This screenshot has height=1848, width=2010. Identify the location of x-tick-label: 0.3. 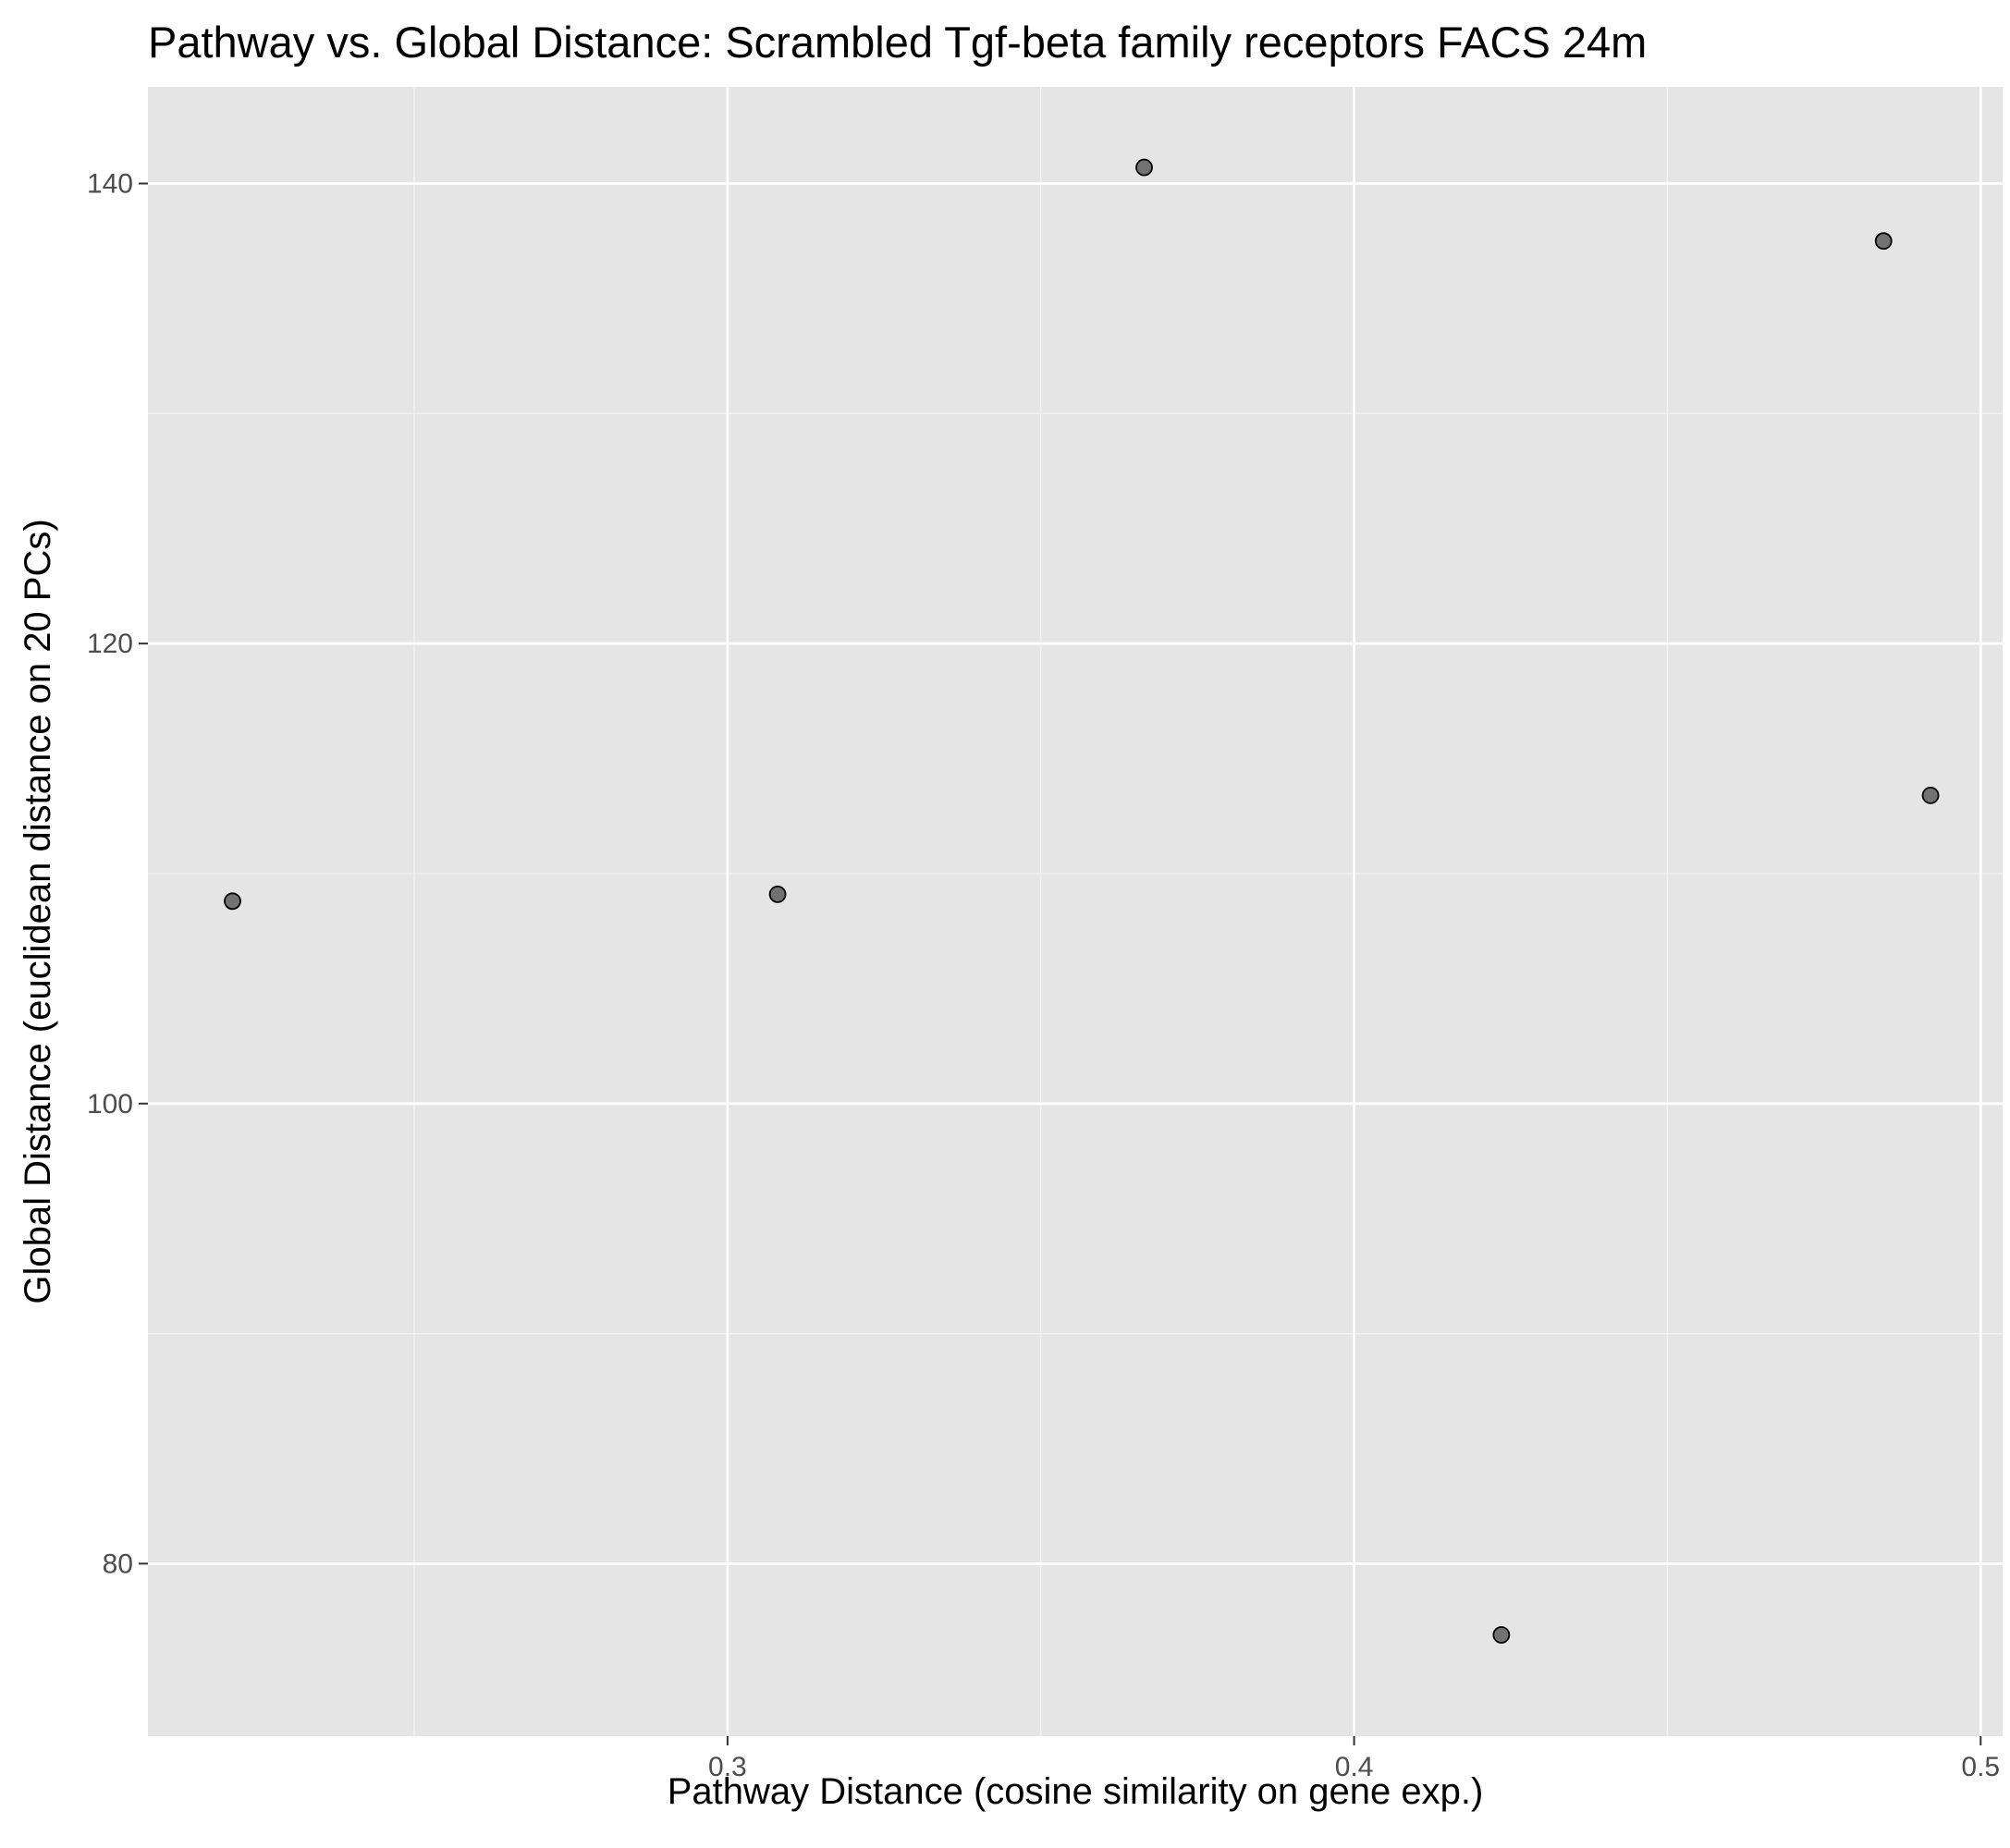
(727, 1767).